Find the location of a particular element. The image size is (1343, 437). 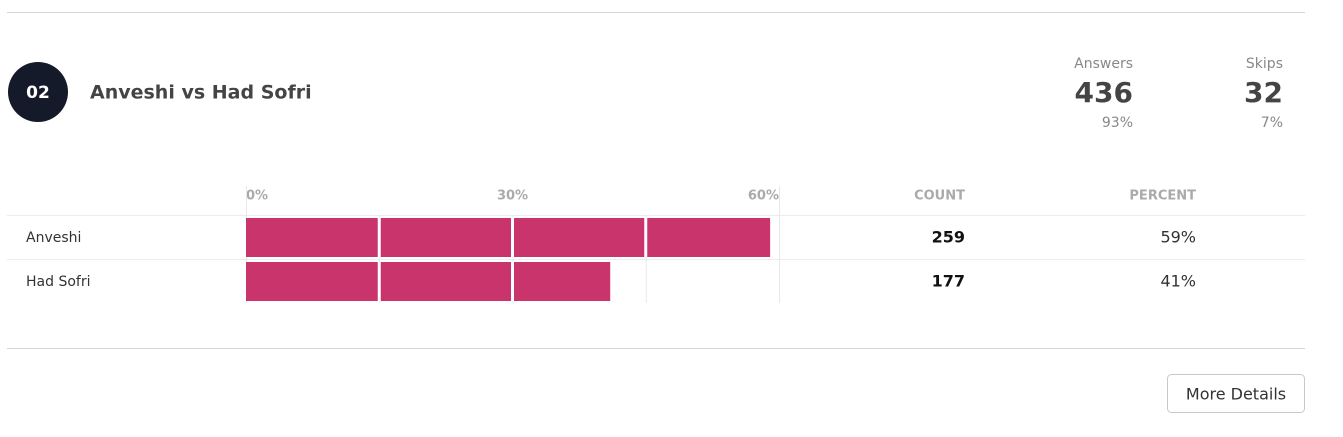

stat-label: Answers is located at coordinates (1103, 64).